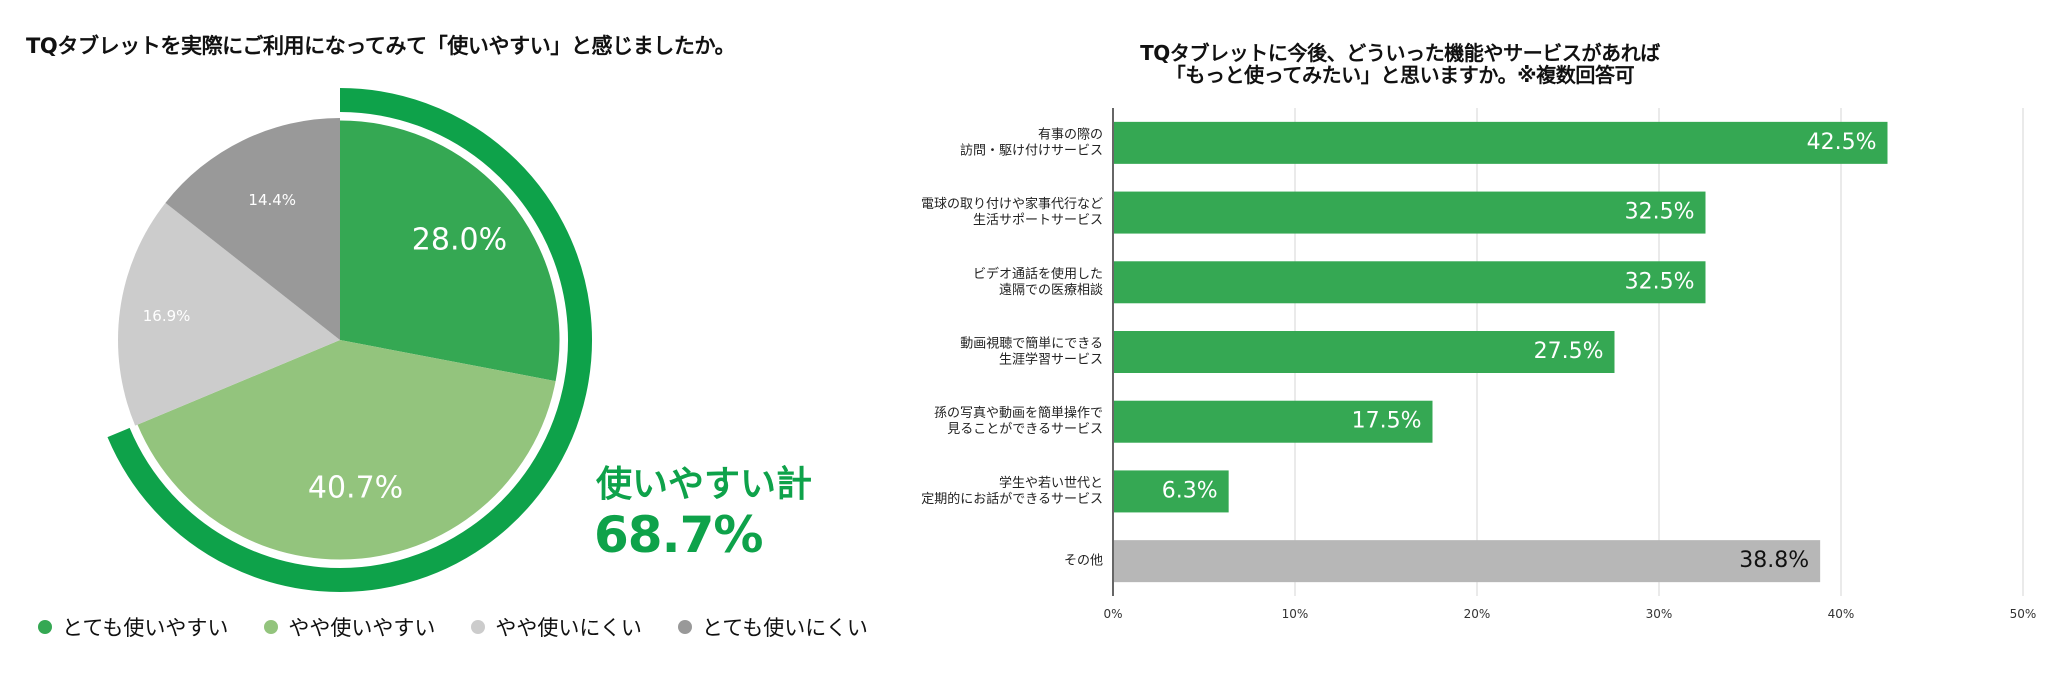 This screenshot has width=2056, height=683. I want to click on x-tick-label: 0%, so click(1112, 614).